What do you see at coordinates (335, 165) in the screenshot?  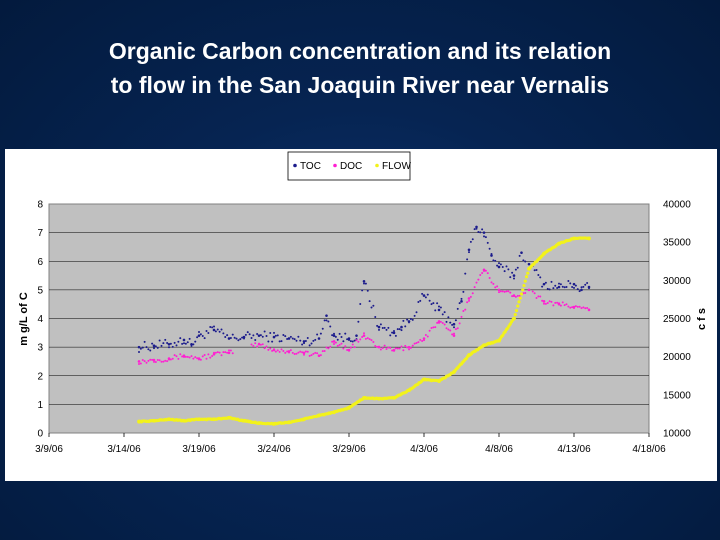 I see `legend-marker-doc` at bounding box center [335, 165].